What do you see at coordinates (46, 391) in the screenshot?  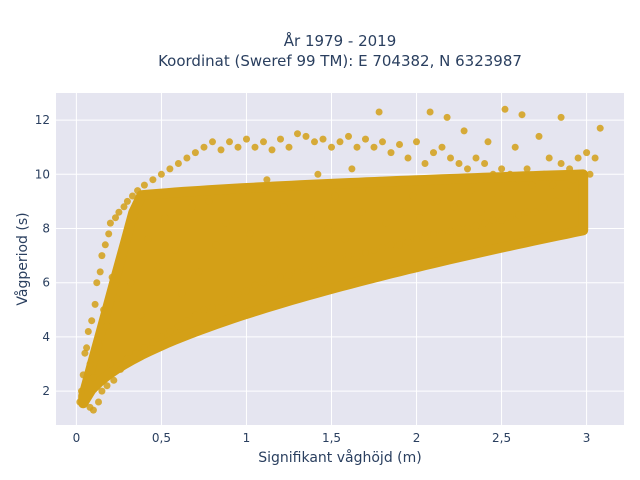 I see `y-tick-label: 2` at bounding box center [46, 391].